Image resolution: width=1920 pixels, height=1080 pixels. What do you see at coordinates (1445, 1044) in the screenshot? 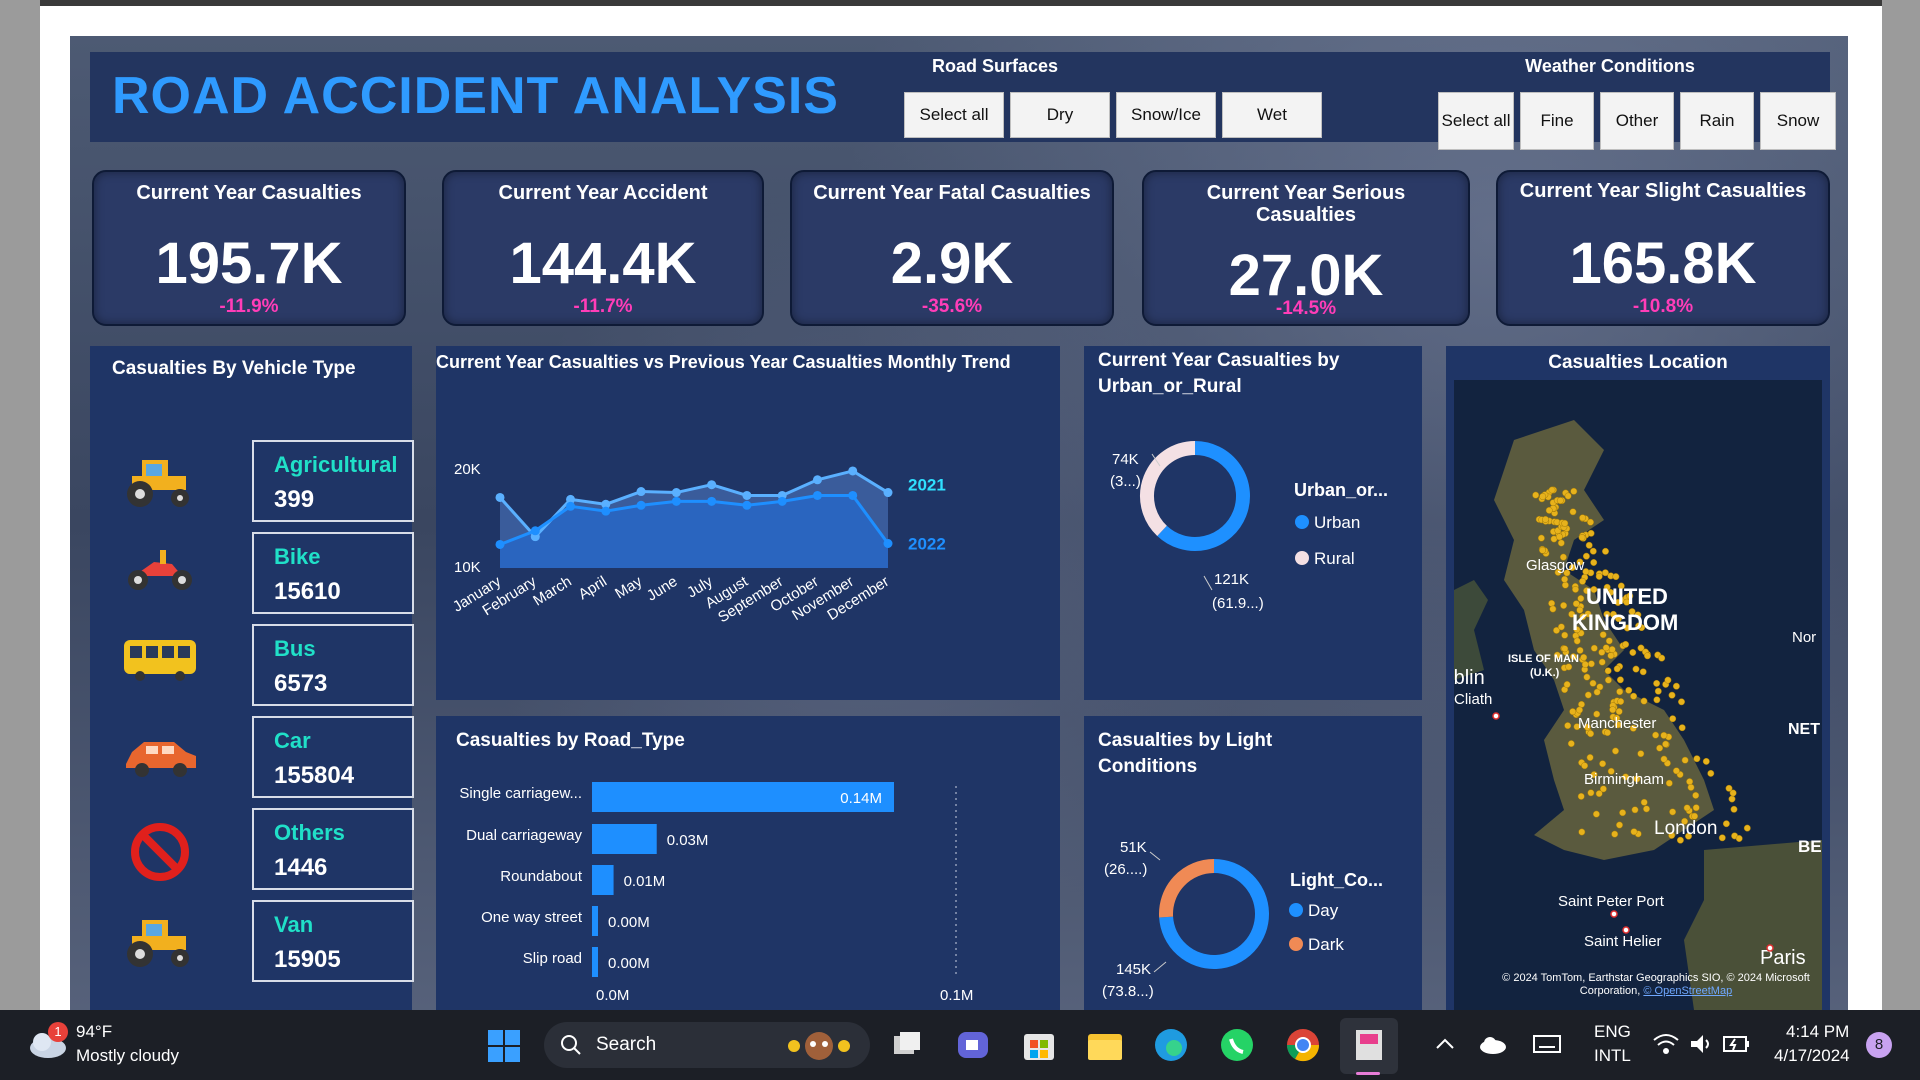
I see `chevron-up-icon` at bounding box center [1445, 1044].